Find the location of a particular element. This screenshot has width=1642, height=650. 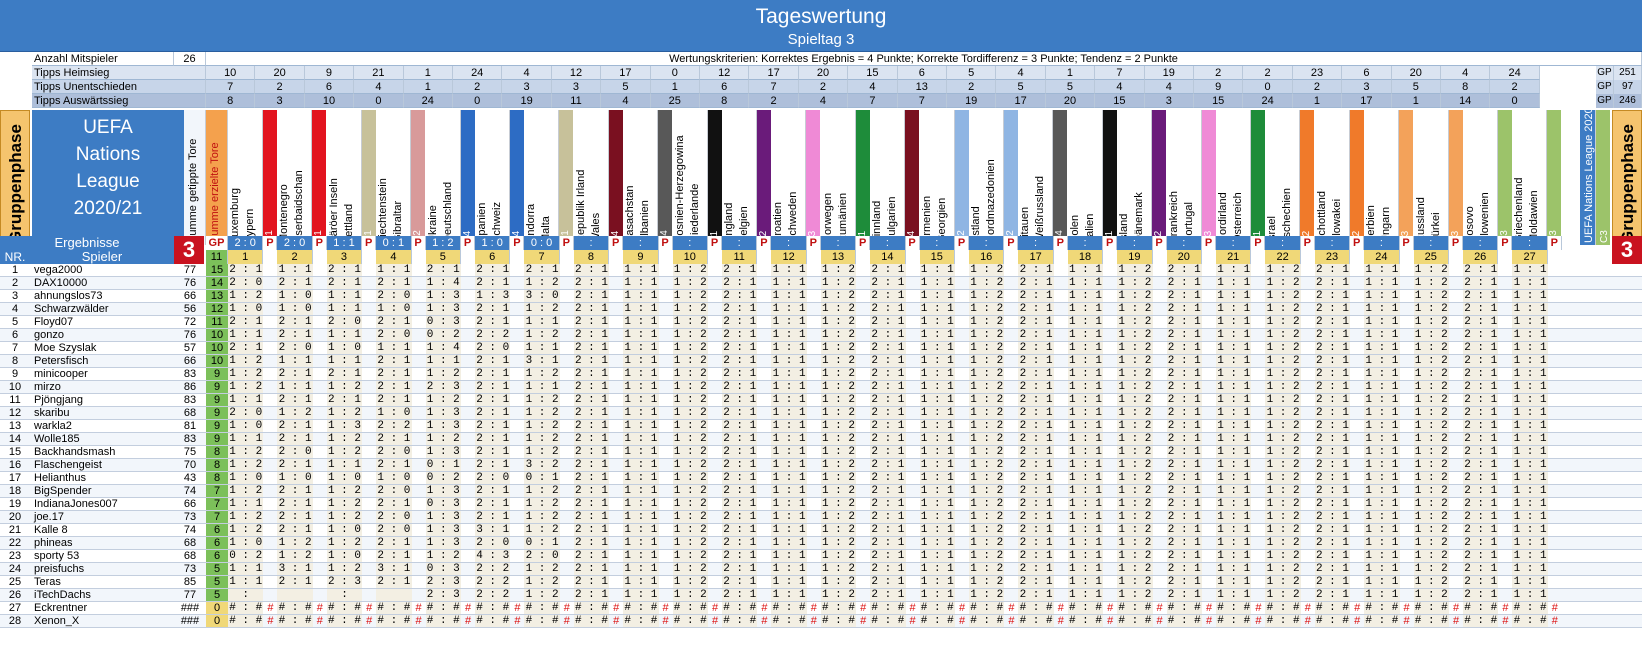

match-number-7: 7 is located at coordinates (542, 257).